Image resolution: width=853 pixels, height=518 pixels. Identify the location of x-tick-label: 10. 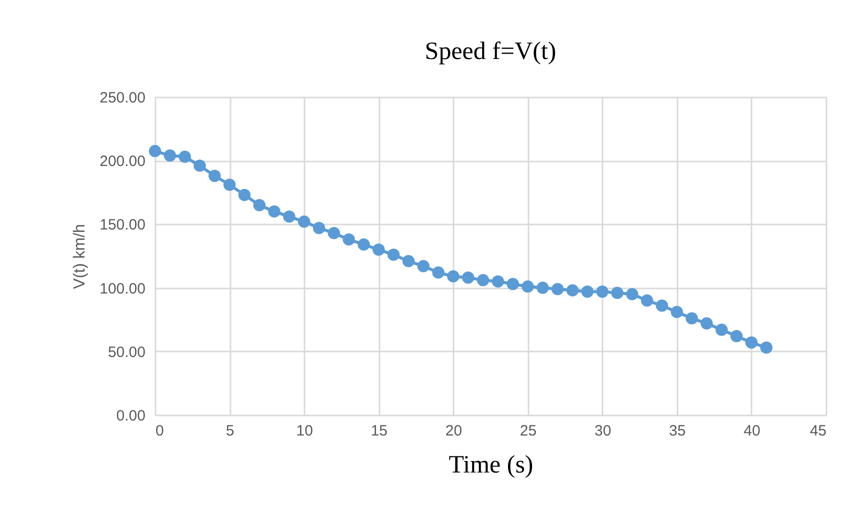
(304, 431).